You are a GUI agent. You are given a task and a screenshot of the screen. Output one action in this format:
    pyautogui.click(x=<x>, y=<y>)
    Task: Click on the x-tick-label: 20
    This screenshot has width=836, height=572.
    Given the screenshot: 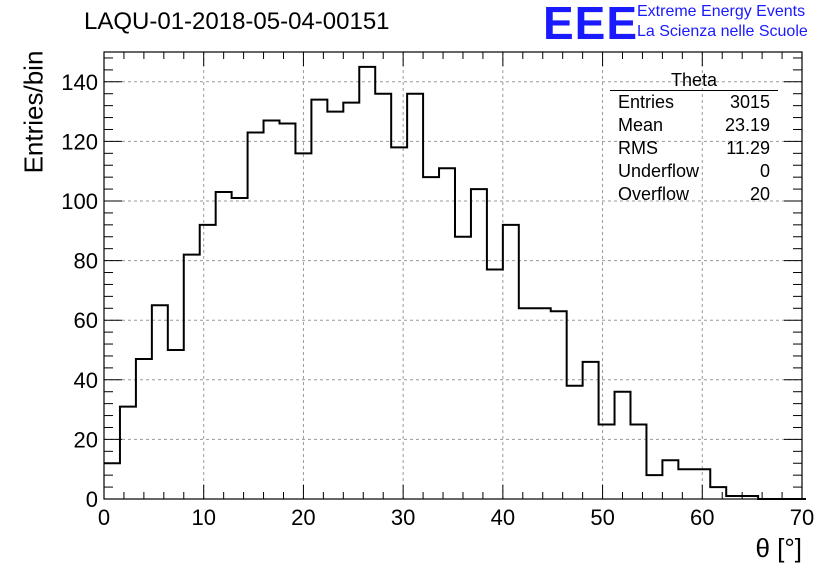 What is the action you would take?
    pyautogui.click(x=303, y=517)
    